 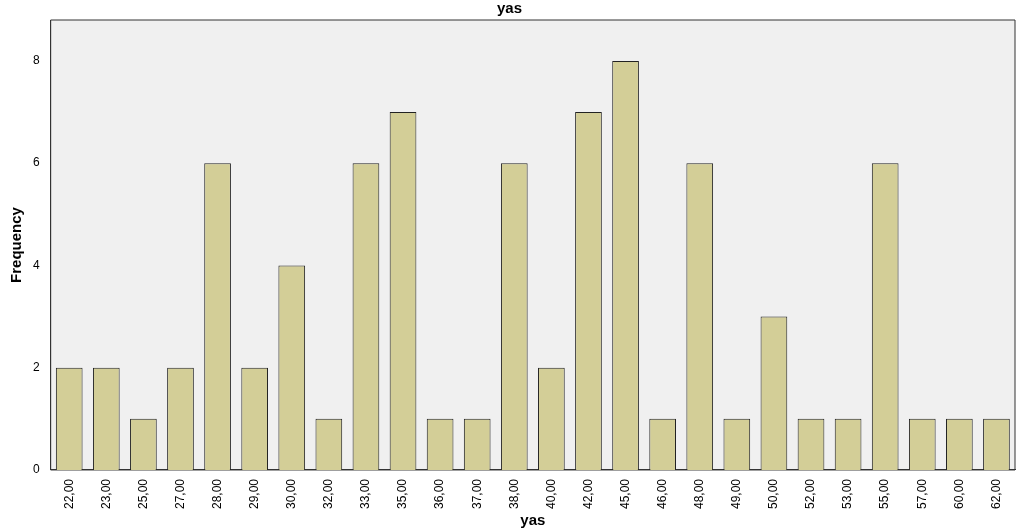 What do you see at coordinates (36, 60) in the screenshot?
I see `y-tick-label: 8` at bounding box center [36, 60].